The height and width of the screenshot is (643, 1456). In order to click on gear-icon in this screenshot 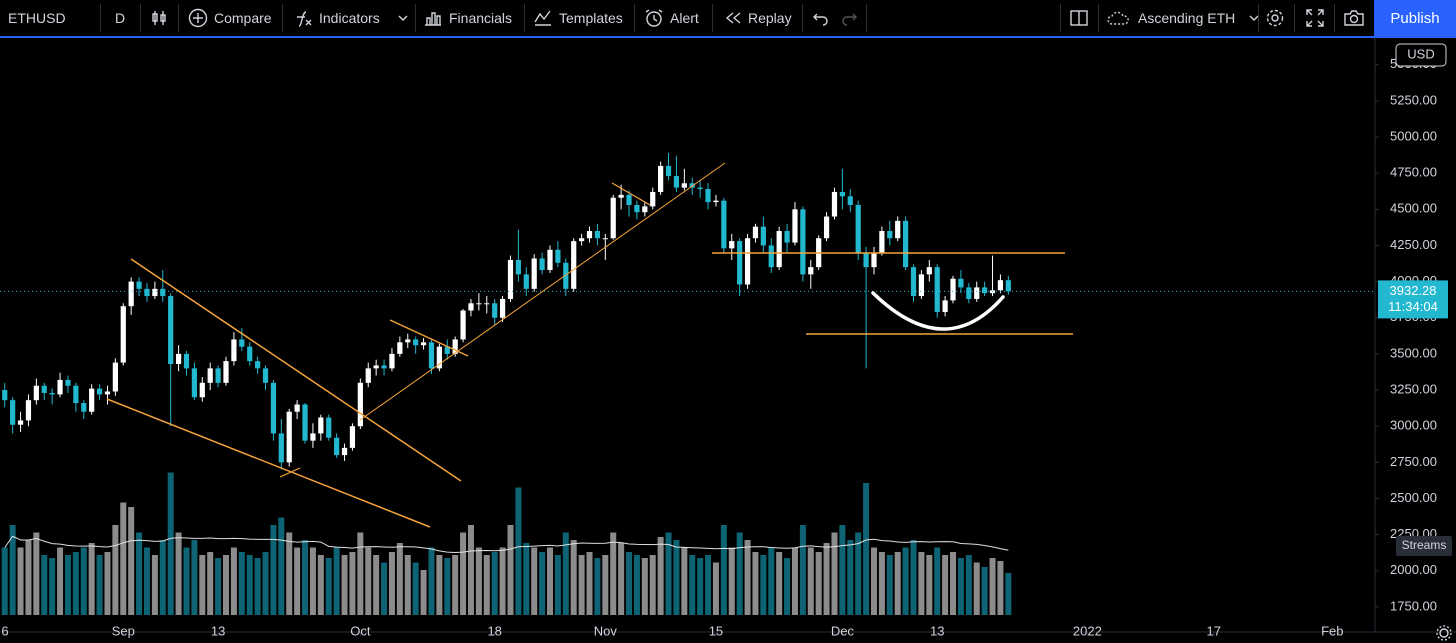, I will do `click(1275, 18)`.